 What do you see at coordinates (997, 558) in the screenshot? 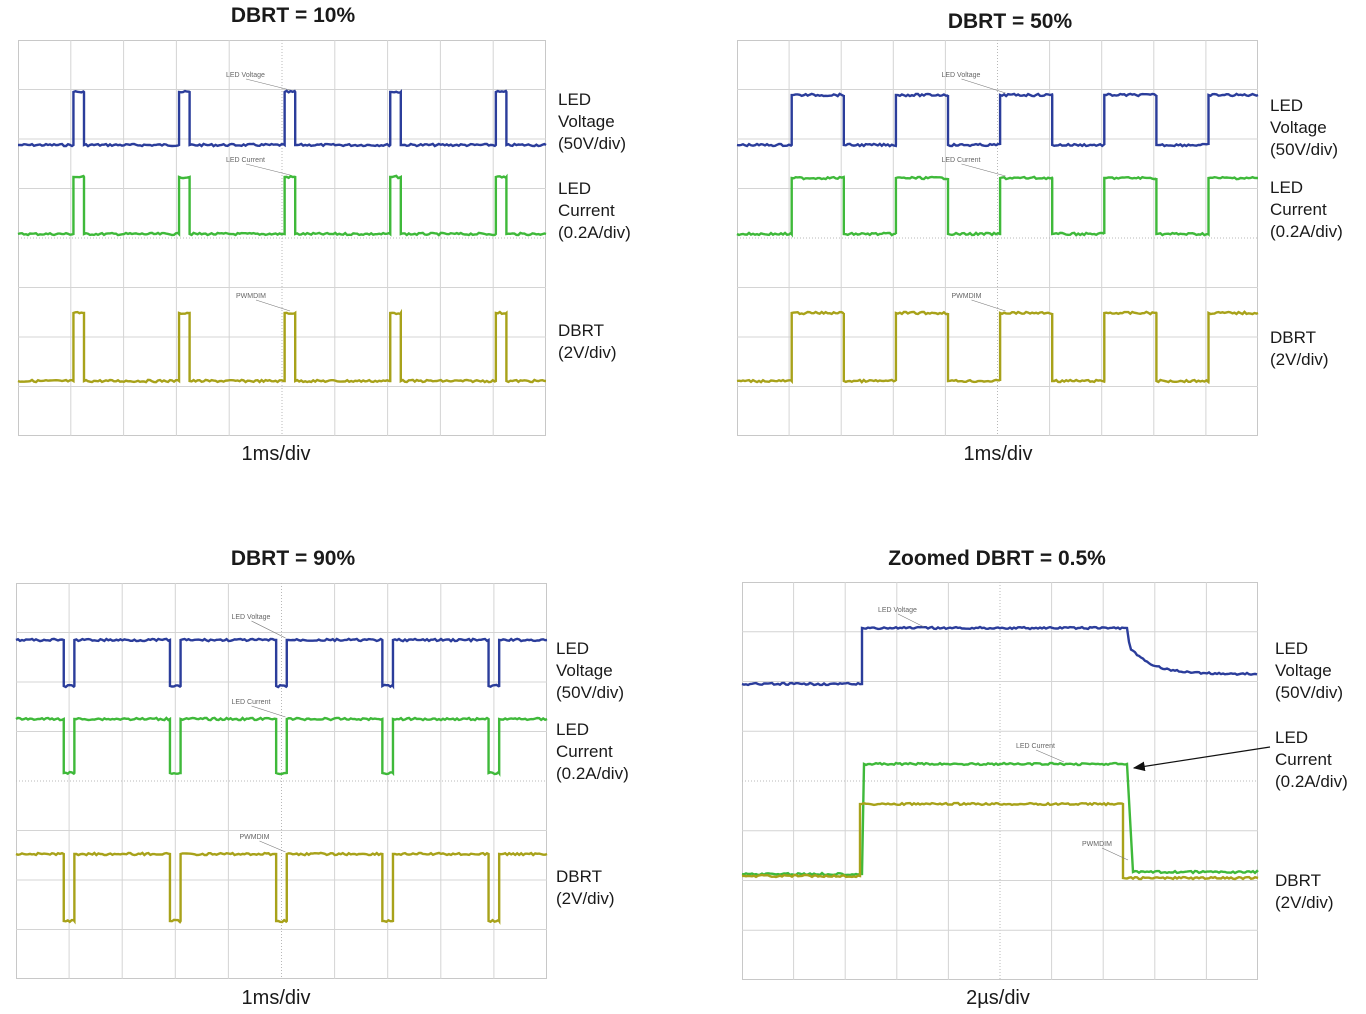
I see `chart-title: Zoomed DBRT = 0.5%` at bounding box center [997, 558].